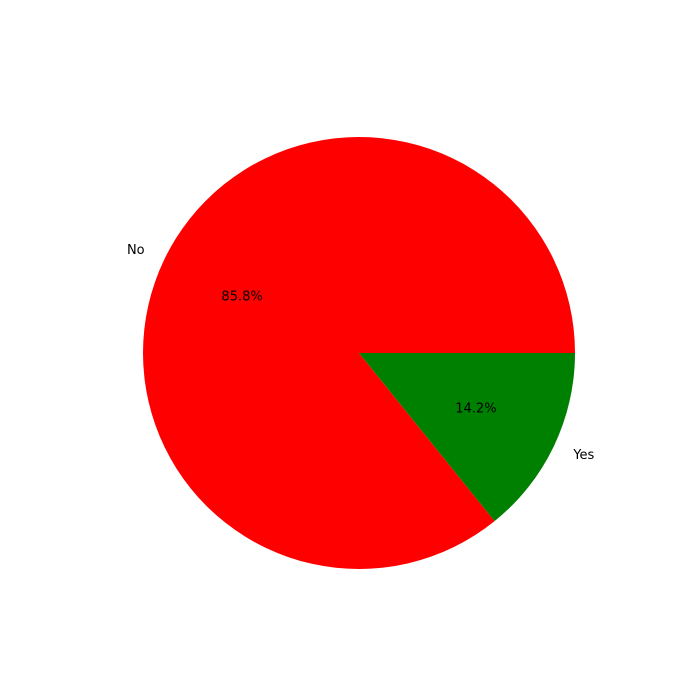 This screenshot has height=700, width=700. I want to click on slice-label-no: No, so click(136, 250).